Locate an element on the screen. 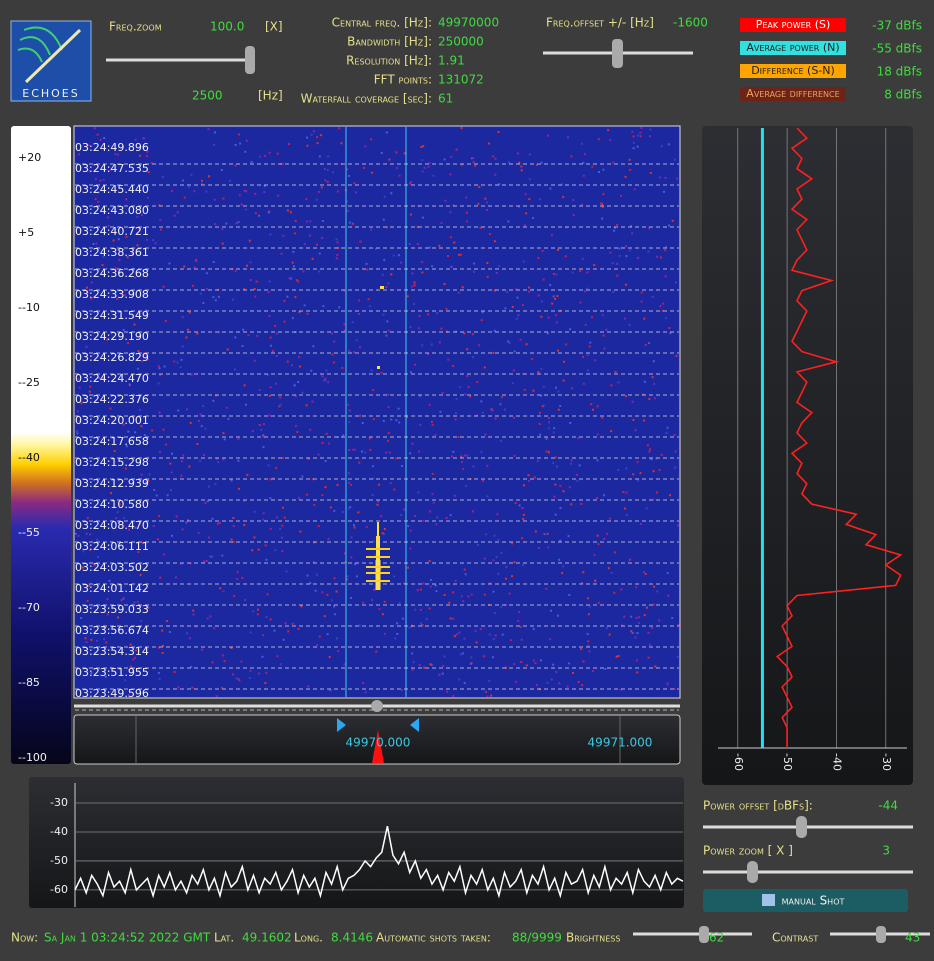 The image size is (934, 961). brightness-handle is located at coordinates (704, 934).